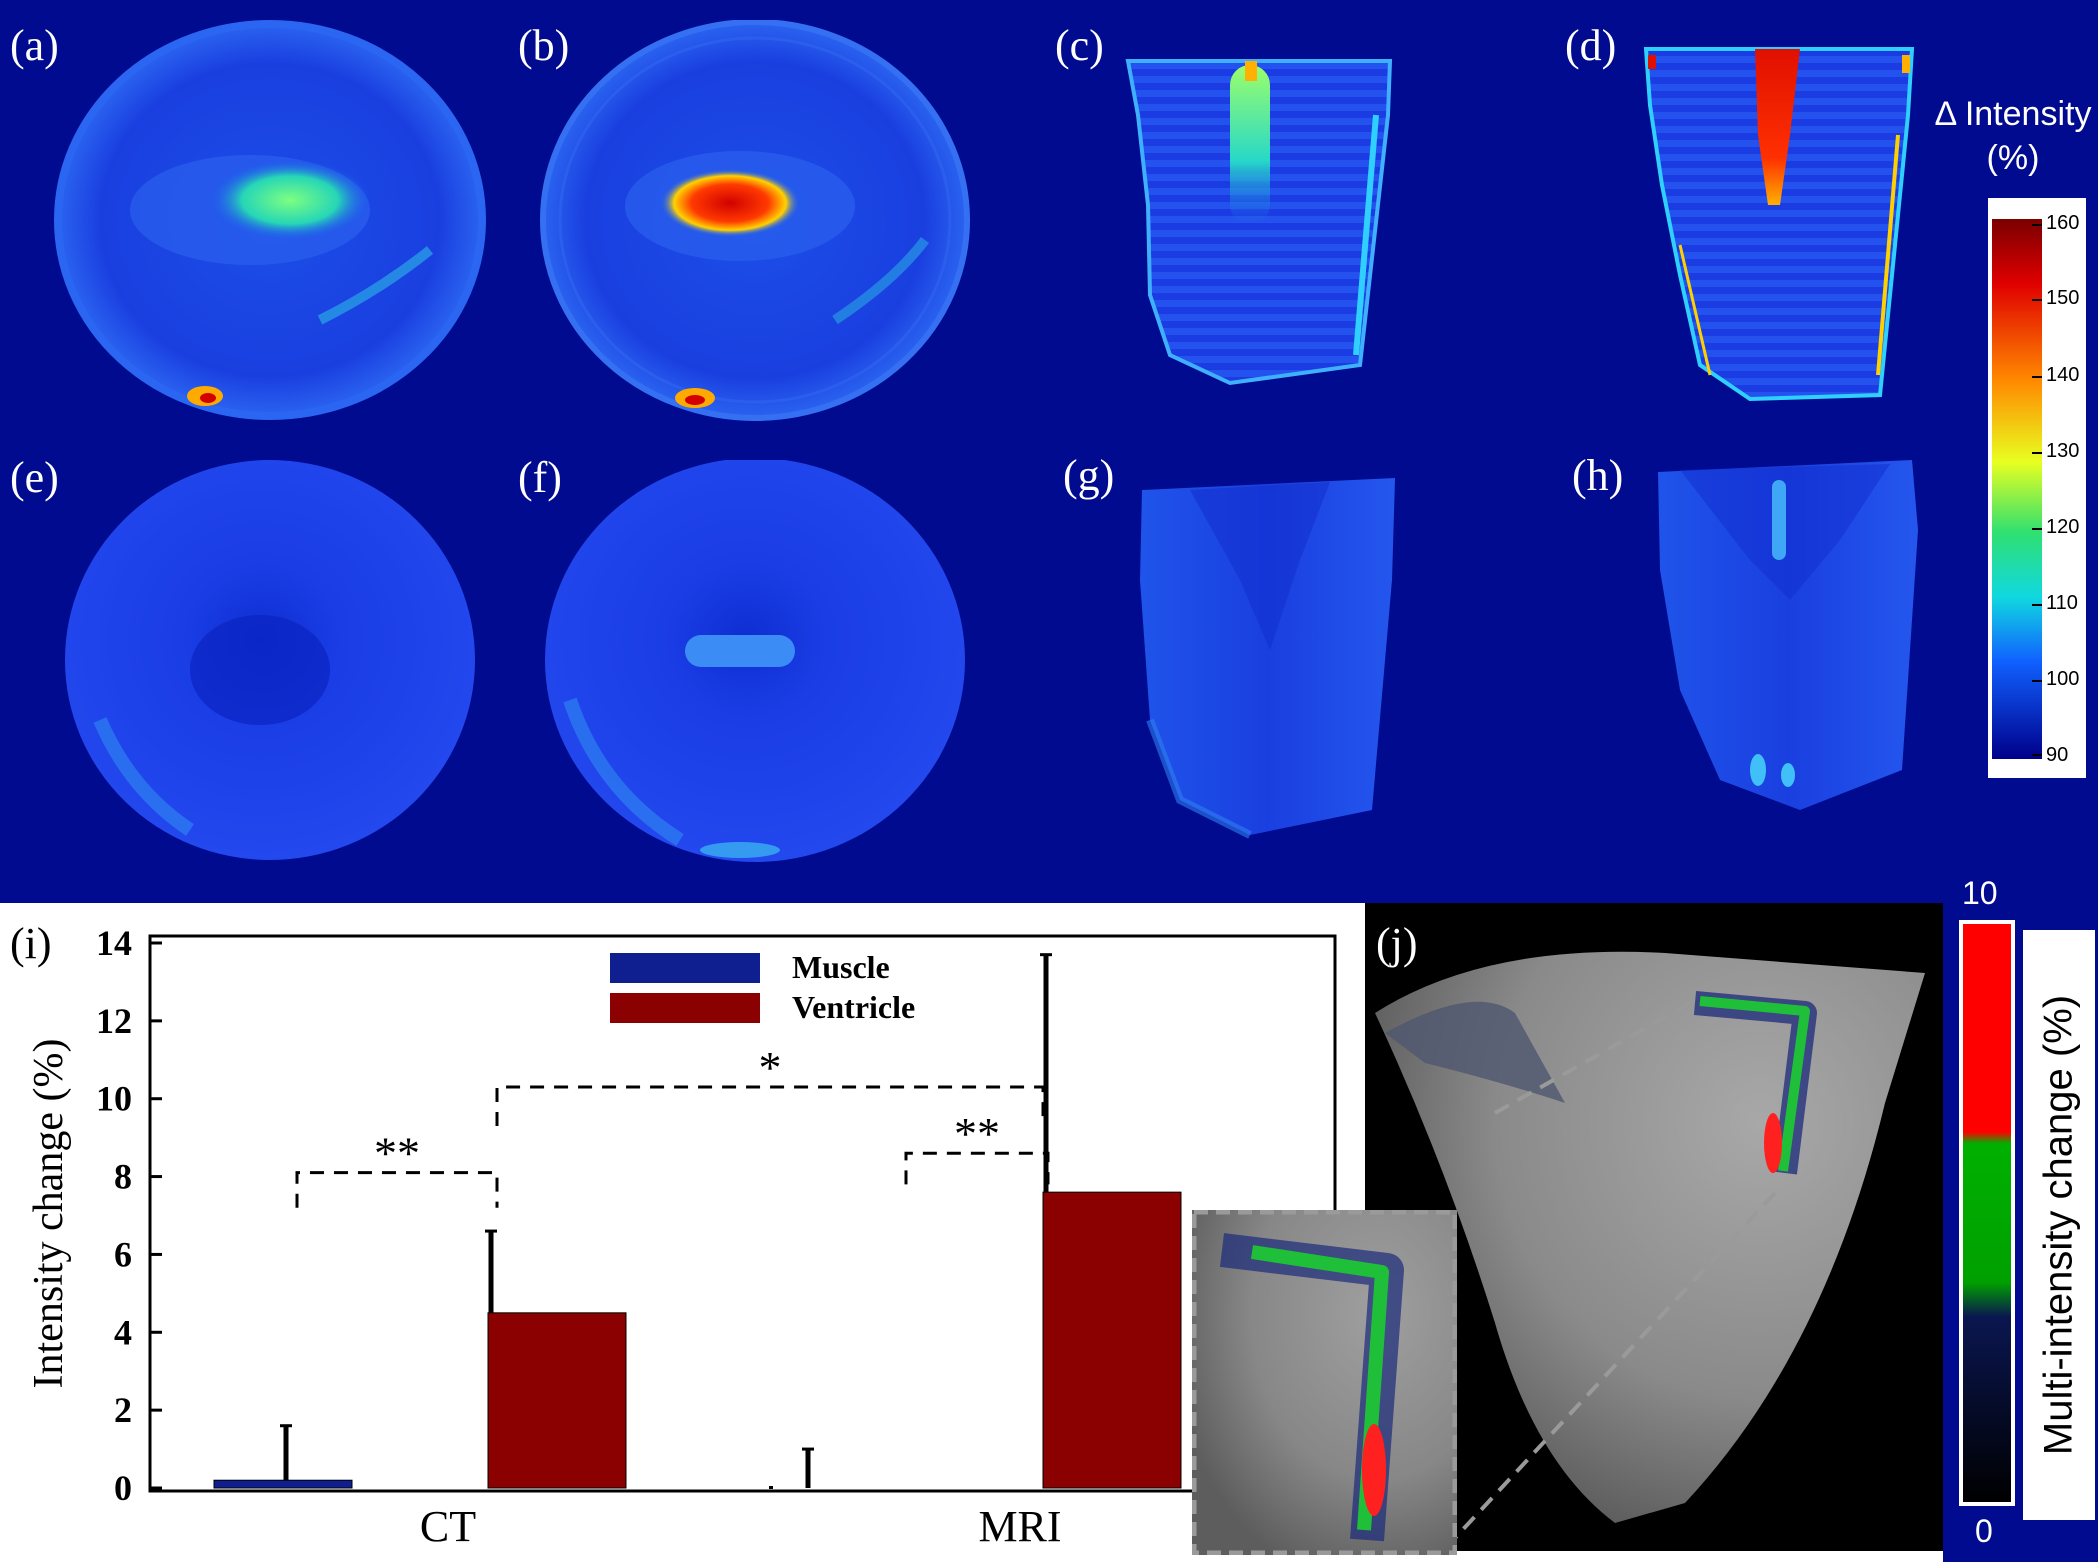 The image size is (2098, 1562). I want to click on y-tick-label: 14, so click(114, 943).